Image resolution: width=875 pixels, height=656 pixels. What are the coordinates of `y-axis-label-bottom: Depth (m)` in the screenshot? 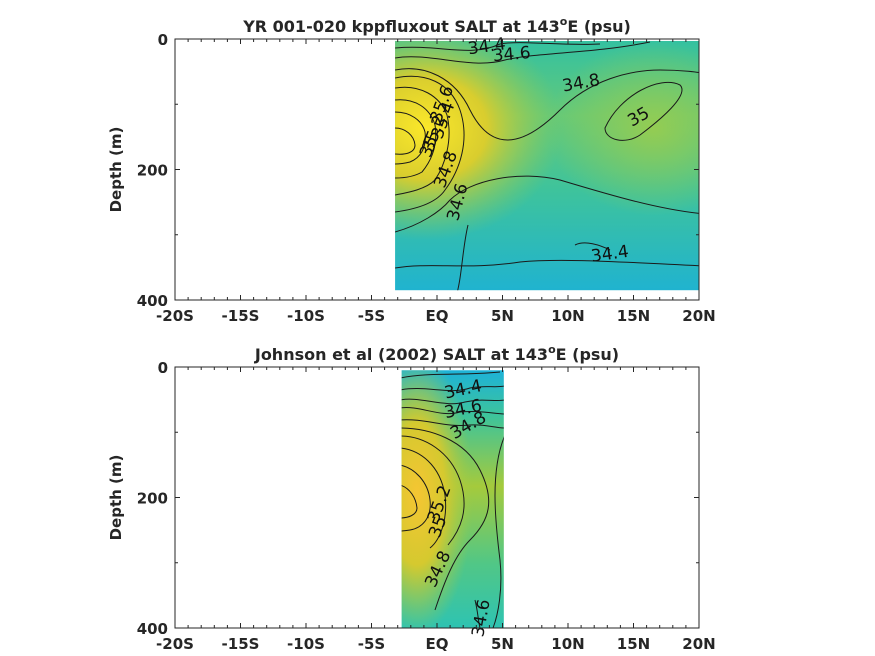 It's located at (116, 498).